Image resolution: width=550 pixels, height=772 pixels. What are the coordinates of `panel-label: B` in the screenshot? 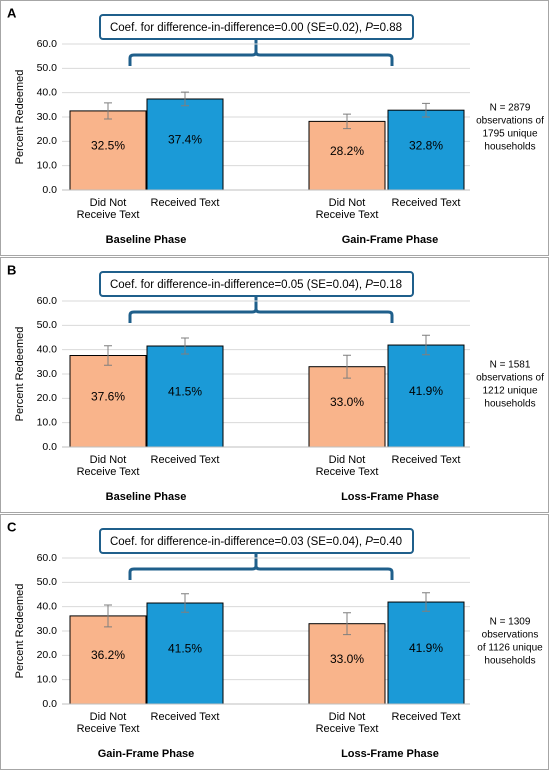 It's located at (11, 269).